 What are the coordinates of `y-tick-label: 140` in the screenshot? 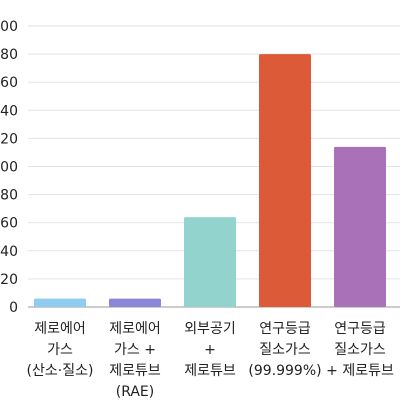 It's located at (9, 111).